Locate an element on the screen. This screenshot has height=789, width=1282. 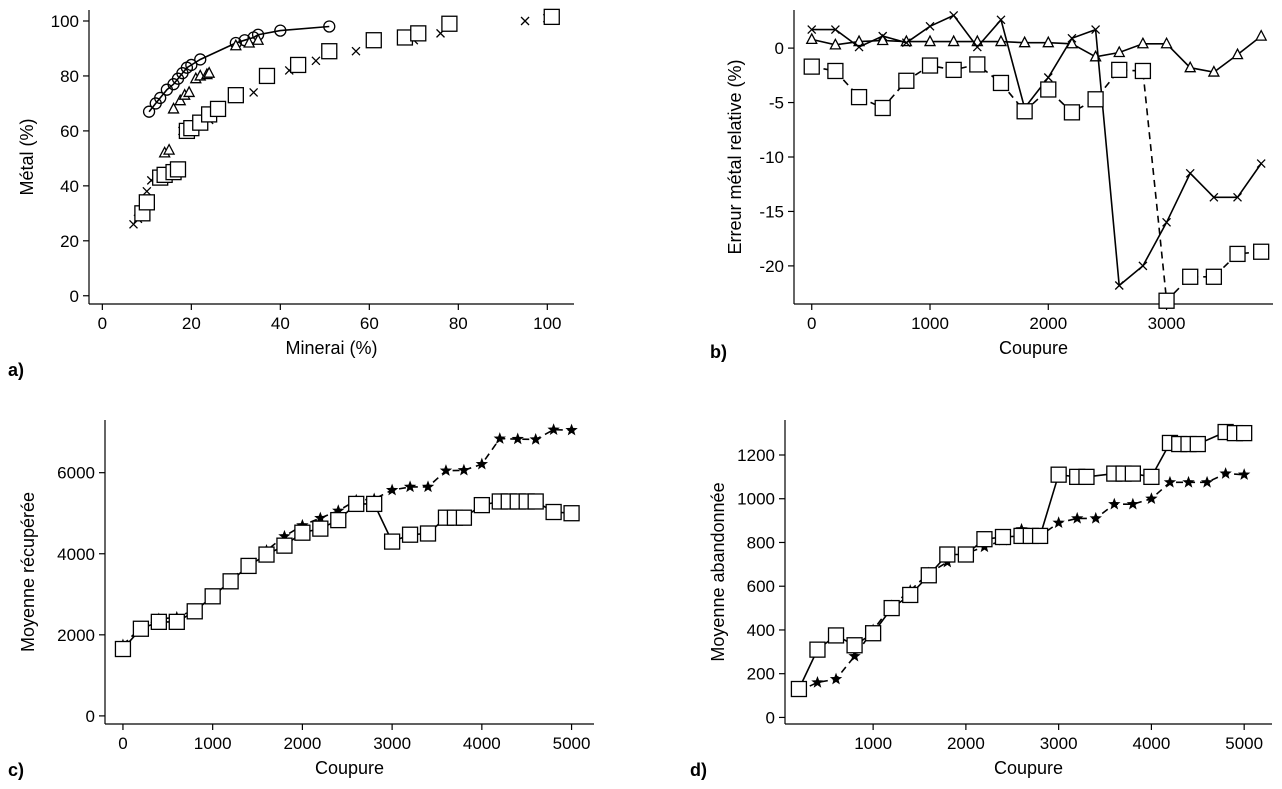
x-tick-label: 0 is located at coordinates (102, 323).